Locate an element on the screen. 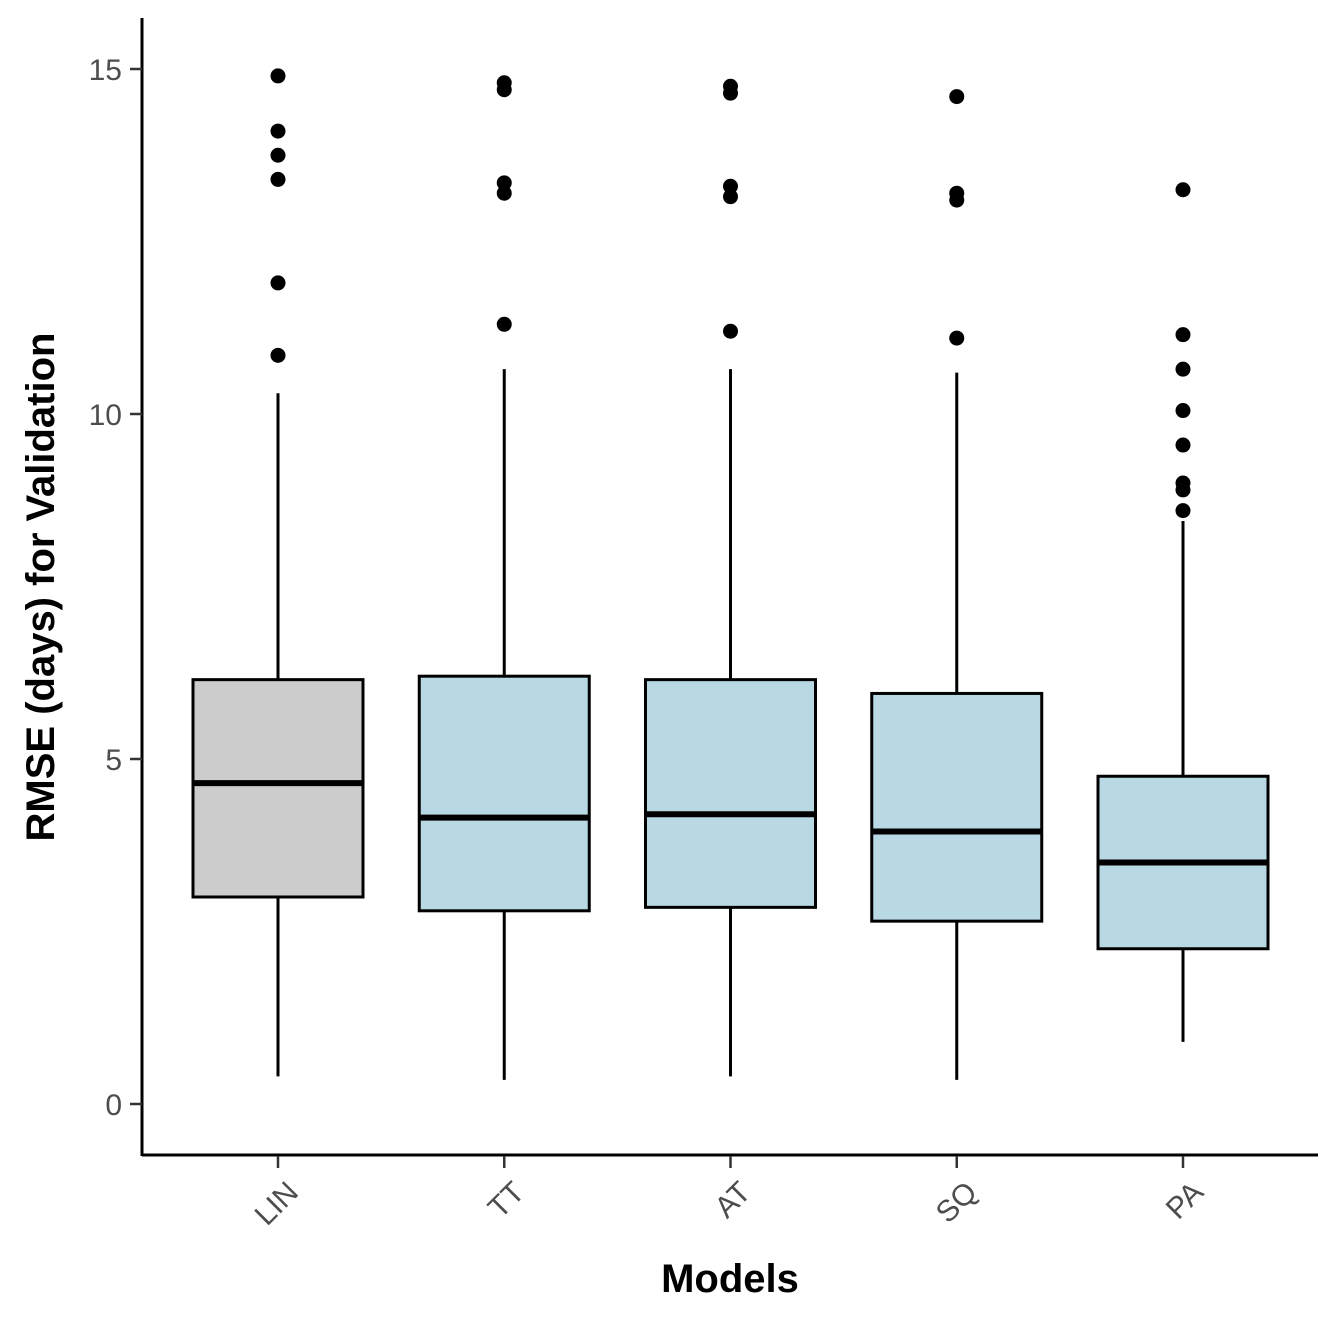 The height and width of the screenshot is (1324, 1340). y-tick-label: 15 is located at coordinates (105, 70).